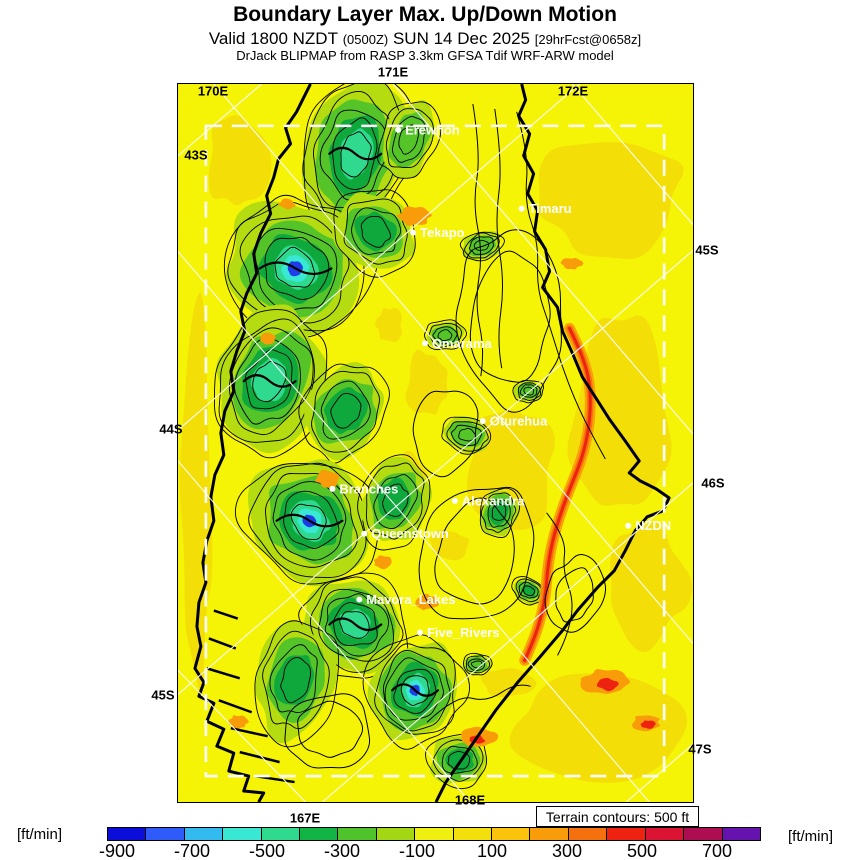  Describe the element at coordinates (410, 599) in the screenshot. I see `town-label: Mavora_Lakes` at that location.